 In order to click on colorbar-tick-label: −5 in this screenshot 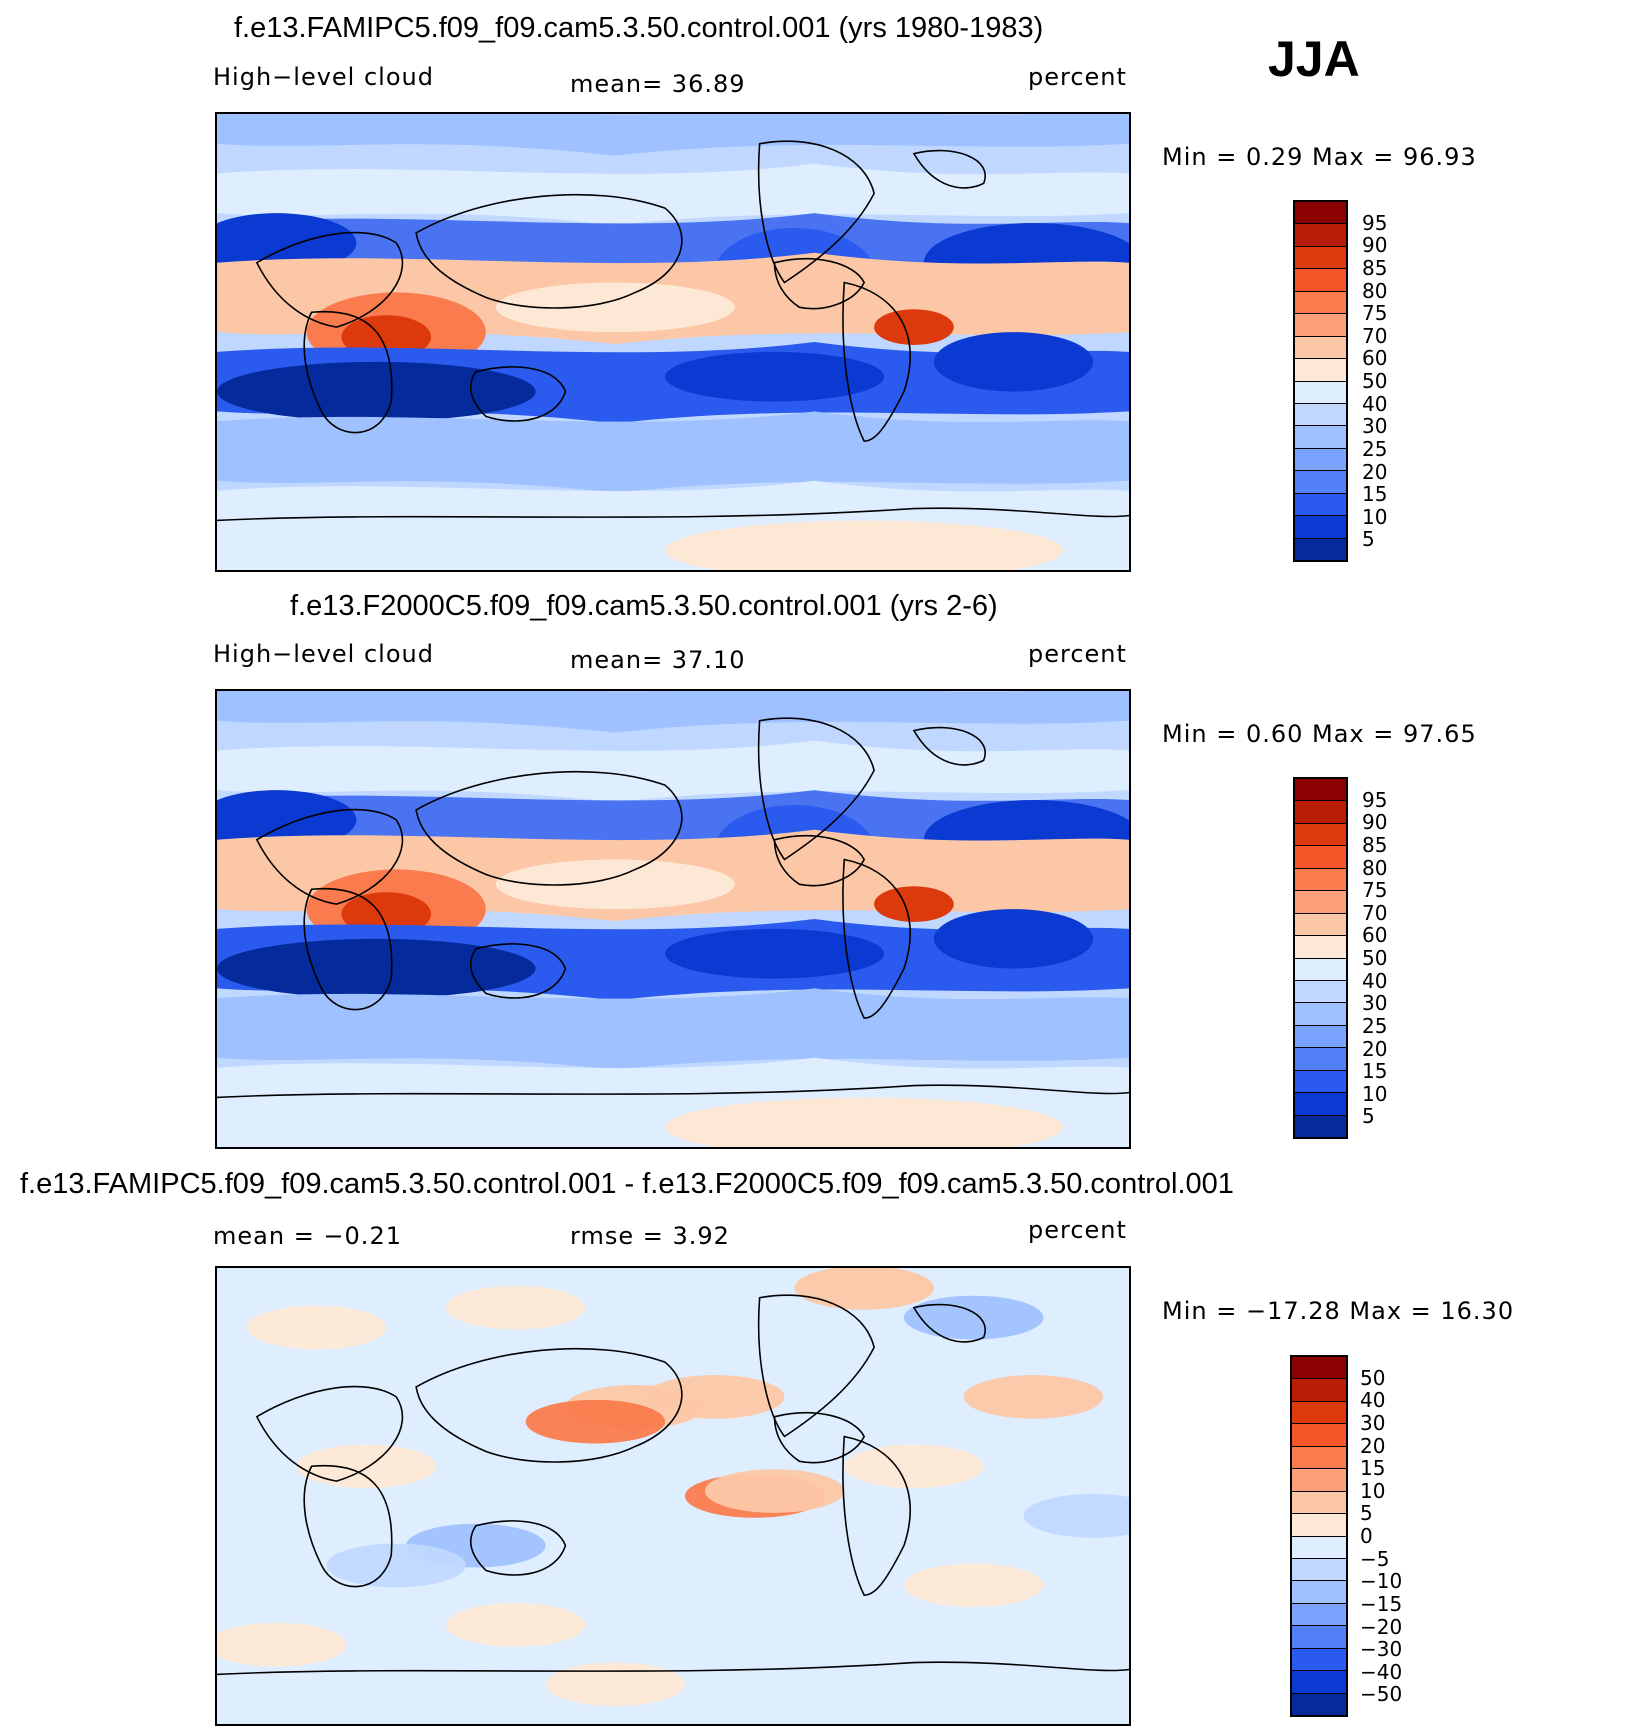, I will do `click(1375, 1558)`.